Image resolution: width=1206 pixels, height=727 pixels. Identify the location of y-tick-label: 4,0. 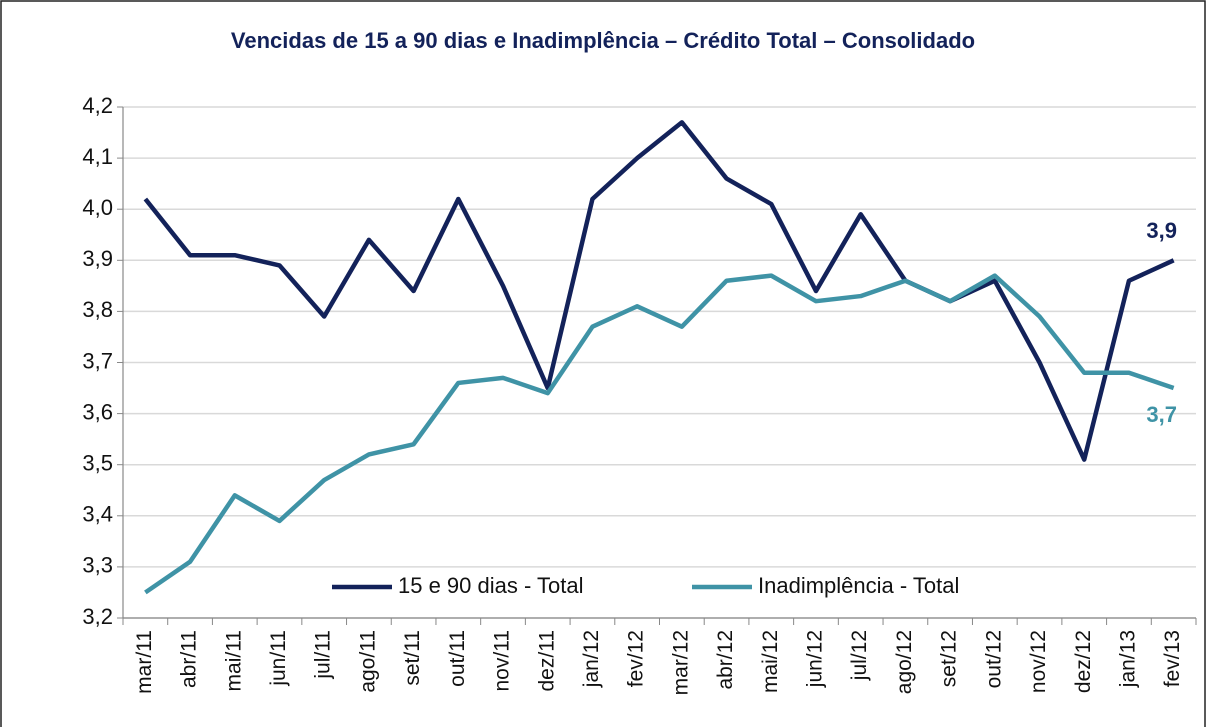
(97, 207).